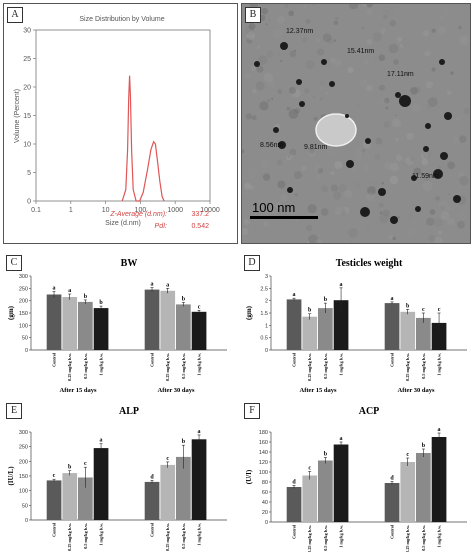 This screenshot has height=557, width=474. I want to click on panel-letter-c: C, so click(14, 263).